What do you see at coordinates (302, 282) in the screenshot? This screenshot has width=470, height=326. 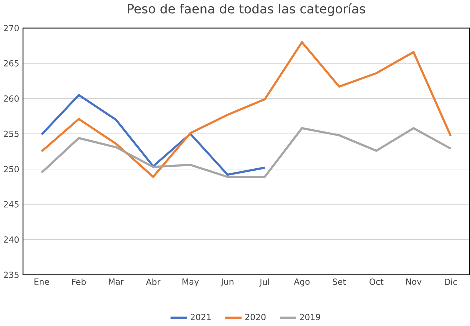 I see `x-tick-label: Ago` at bounding box center [302, 282].